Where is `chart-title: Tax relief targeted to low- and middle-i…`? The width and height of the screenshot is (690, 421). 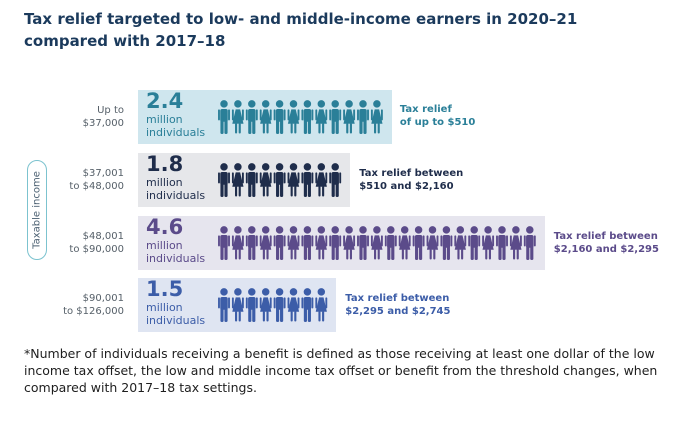 chart-title: Tax relief targeted to low- and middle-i… is located at coordinates (301, 30).